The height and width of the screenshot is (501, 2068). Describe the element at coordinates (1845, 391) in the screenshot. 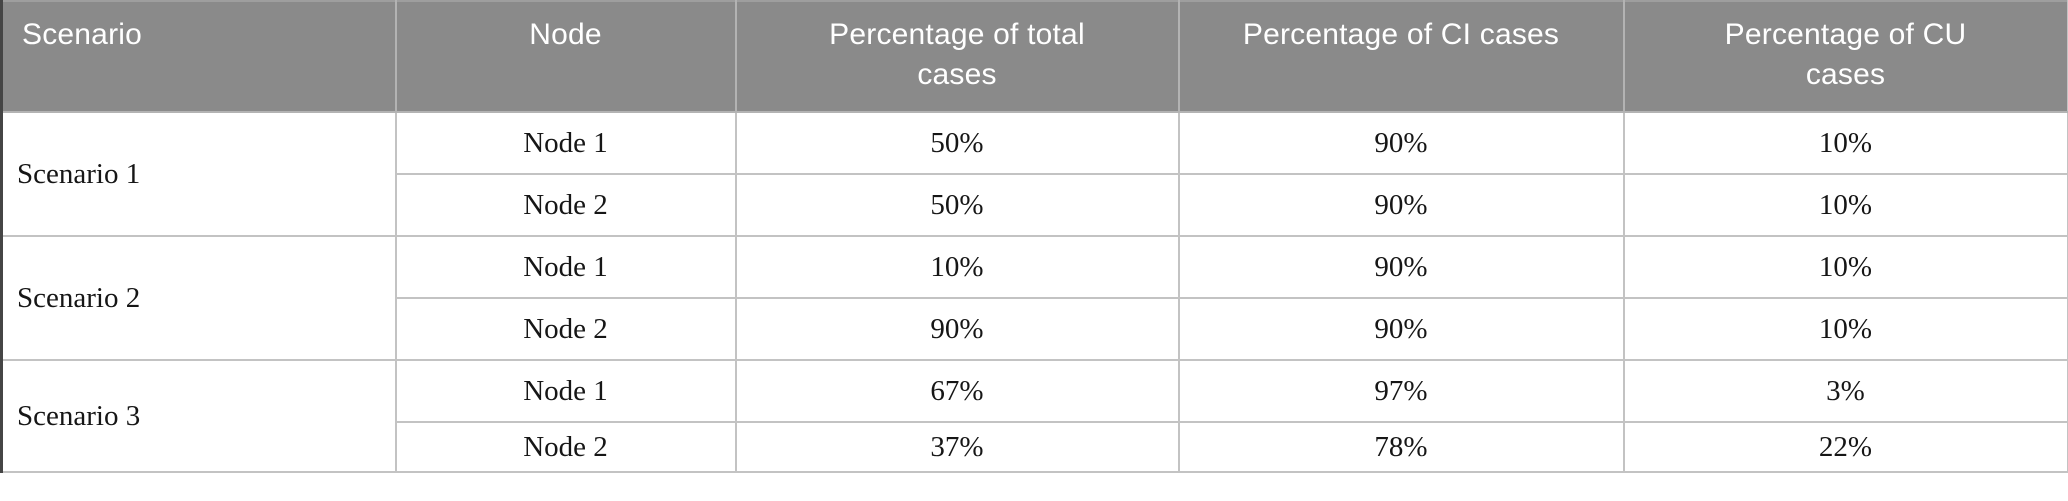

I see `cu-cases-cell: 3%` at that location.